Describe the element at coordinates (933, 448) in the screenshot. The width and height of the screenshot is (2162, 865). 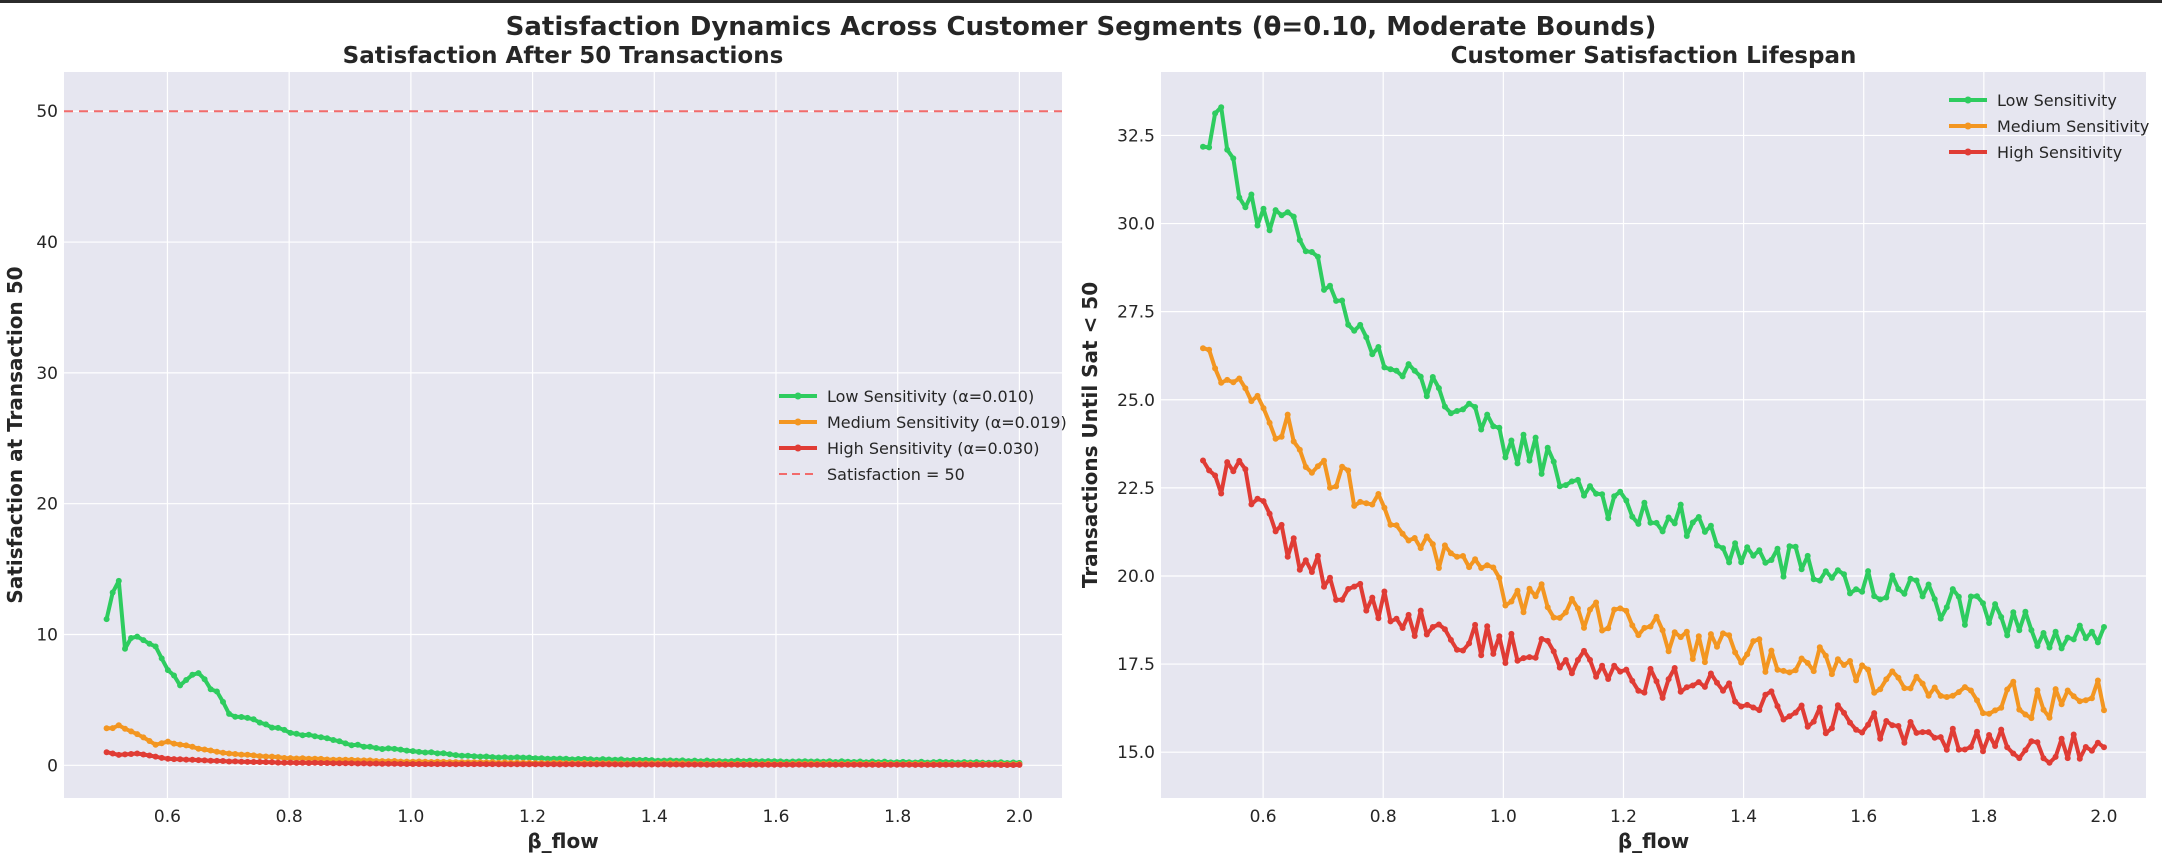
I see `legend-label: High Sensitivity (α=0.030)` at that location.